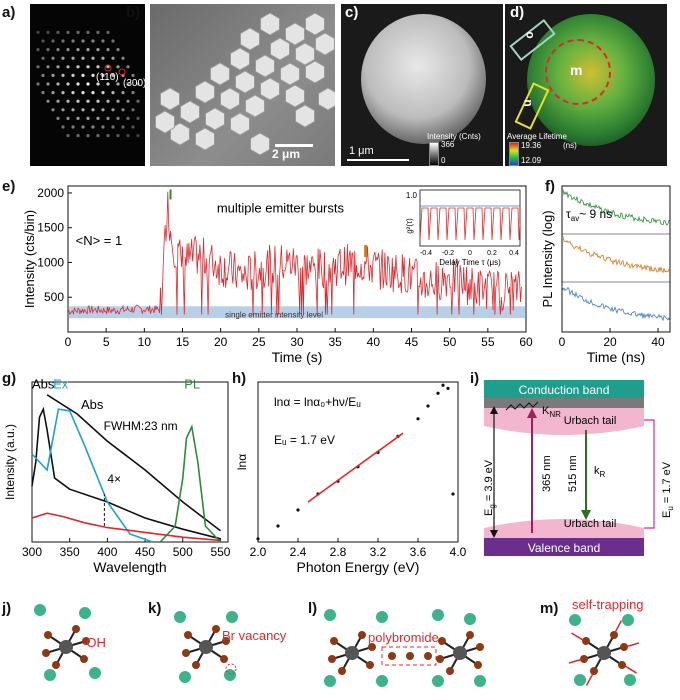 This screenshot has width=680, height=700. What do you see at coordinates (490, 487) in the screenshot?
I see `eg-label: Eg = 3.9 eV` at bounding box center [490, 487].